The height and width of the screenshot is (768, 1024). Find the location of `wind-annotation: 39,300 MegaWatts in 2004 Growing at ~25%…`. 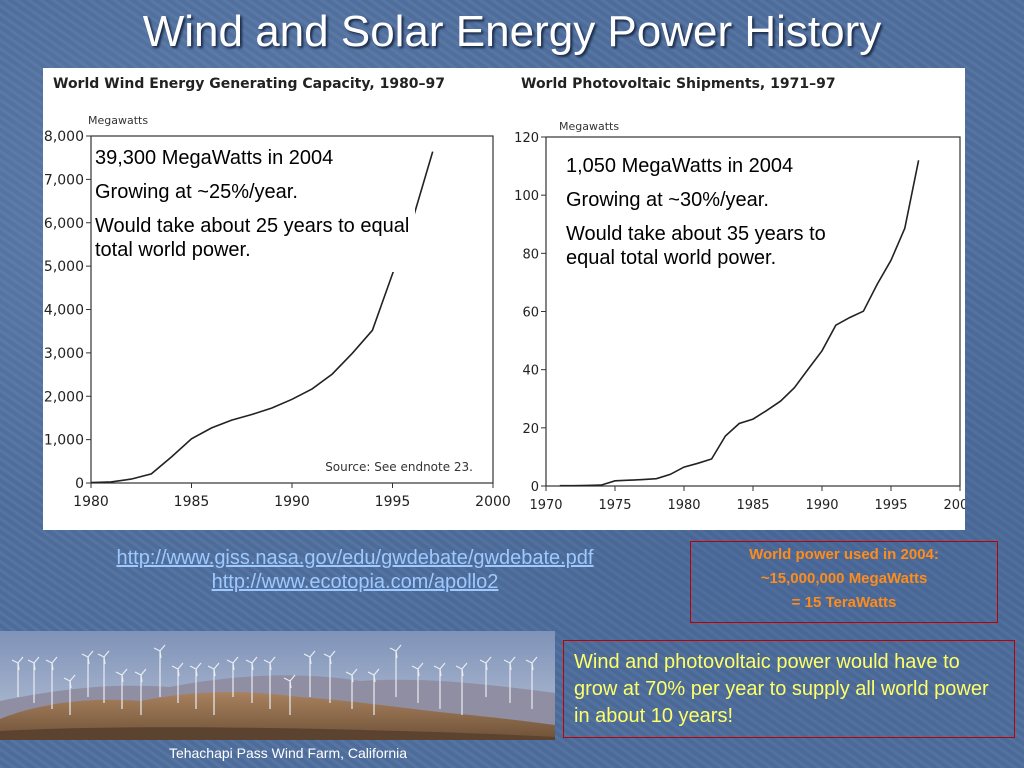

wind-annotation: 39,300 MegaWatts in 2004 Growing at ~25%… is located at coordinates (255, 209).